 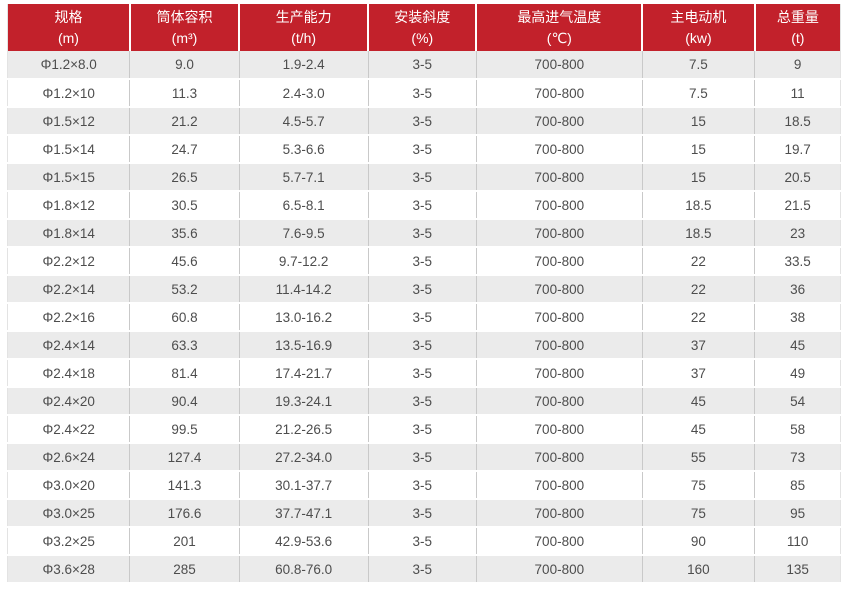 I want to click on table-cell: 38, so click(x=797, y=317).